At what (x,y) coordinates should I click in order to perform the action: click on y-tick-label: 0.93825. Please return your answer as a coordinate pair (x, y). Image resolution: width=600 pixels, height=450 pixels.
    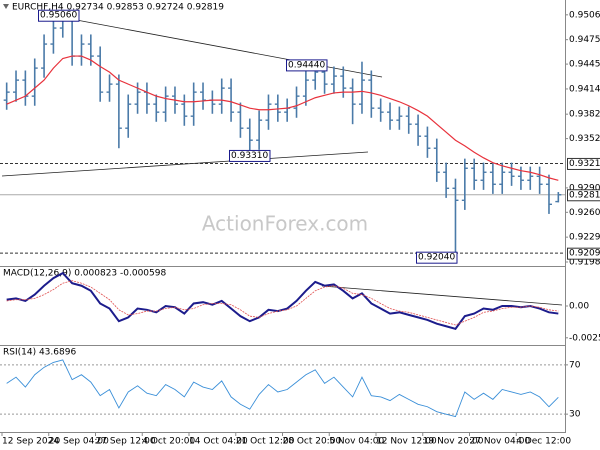
    Looking at the image, I should click on (584, 115).